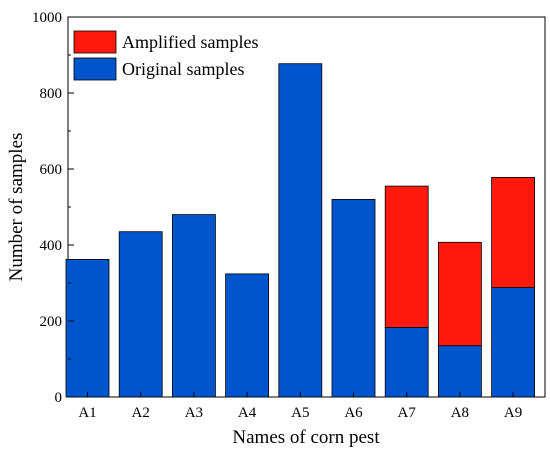  What do you see at coordinates (59, 398) in the screenshot?
I see `y-tick-label: 0` at bounding box center [59, 398].